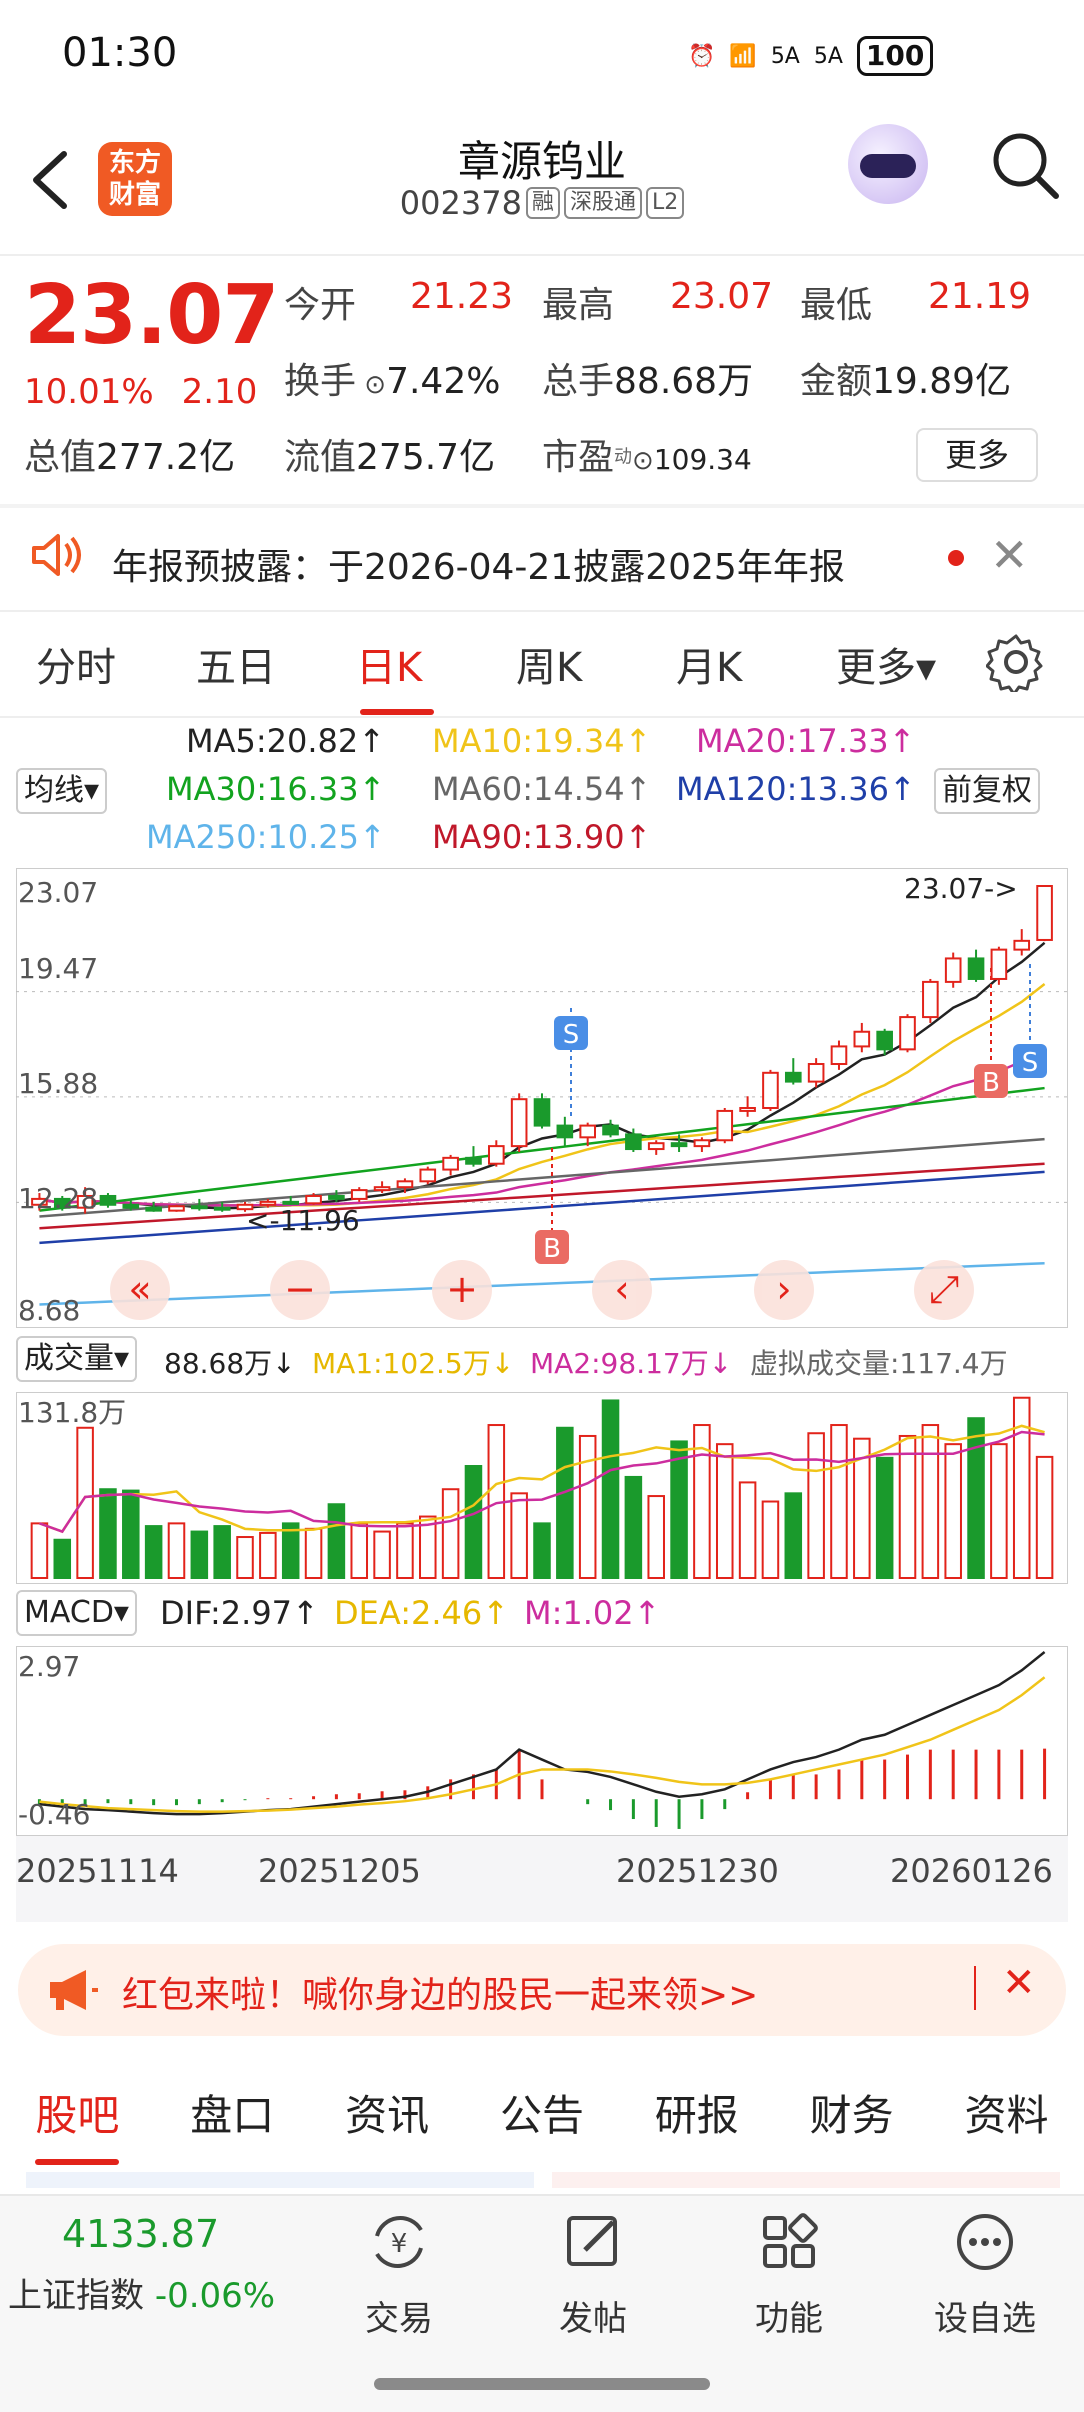 This screenshot has width=1084, height=2412. Describe the element at coordinates (622, 1290) in the screenshot. I see `scroll-left-button` at that location.